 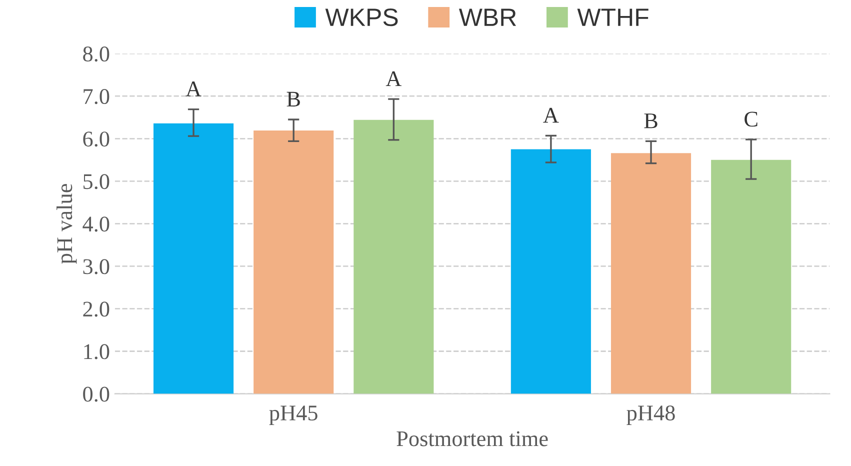 I want to click on y-axis-title: pH value, so click(x=66, y=224).